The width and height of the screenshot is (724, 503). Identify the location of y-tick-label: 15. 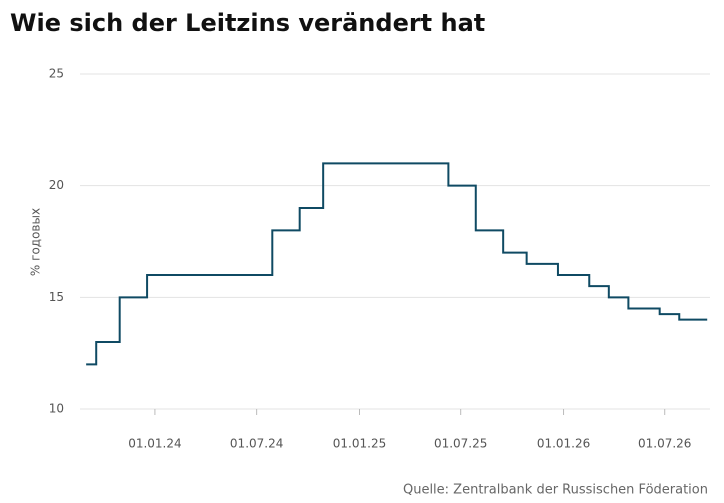
(56, 297).